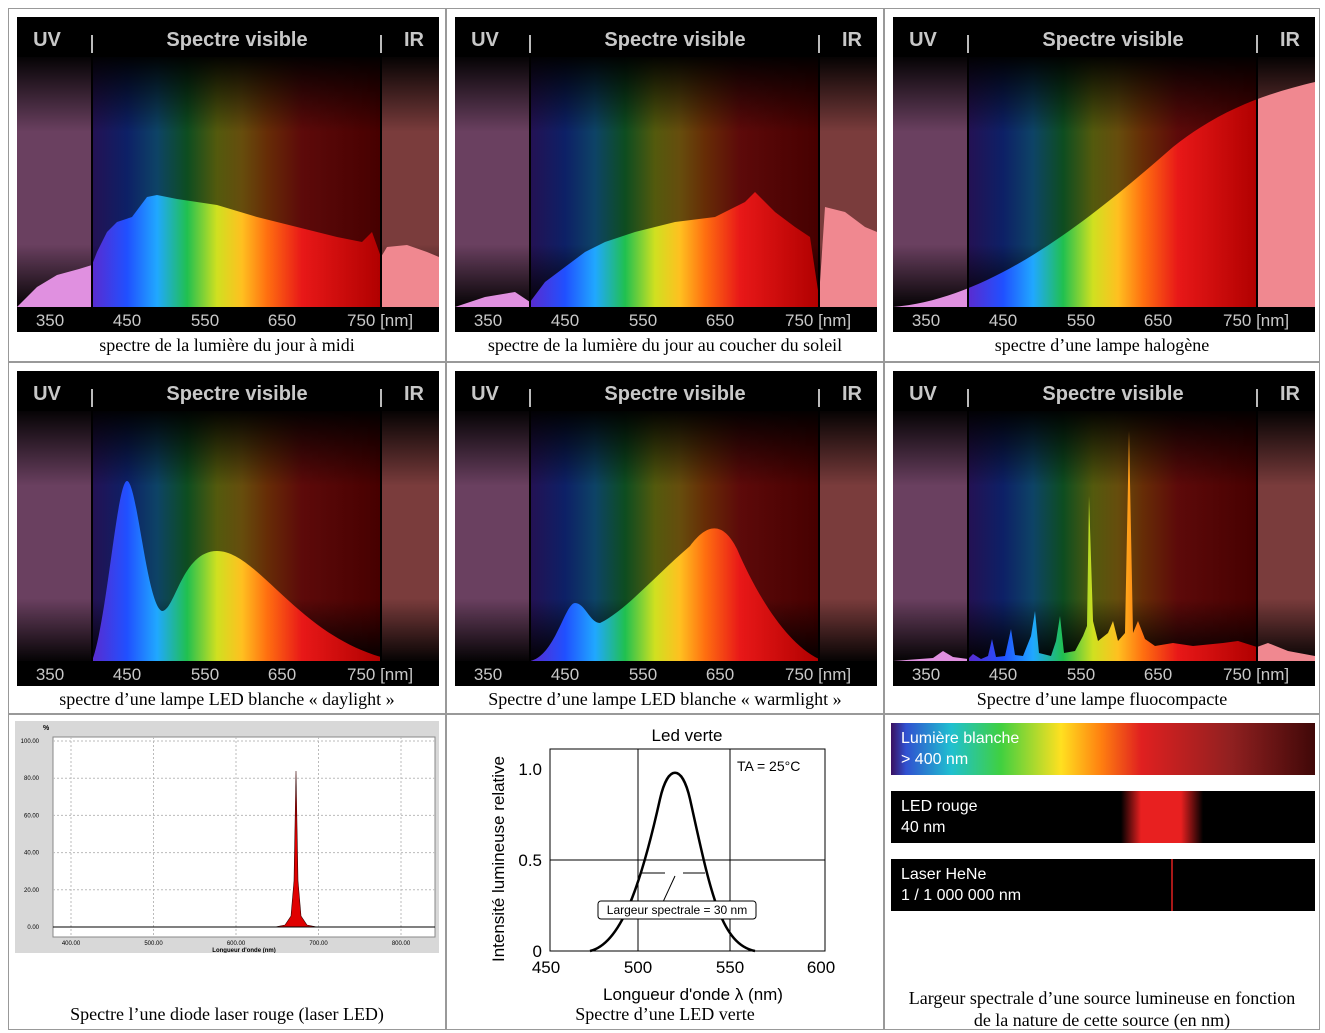 The height and width of the screenshot is (1033, 1325). I want to click on y-tick-label: 100.00, so click(30, 742).